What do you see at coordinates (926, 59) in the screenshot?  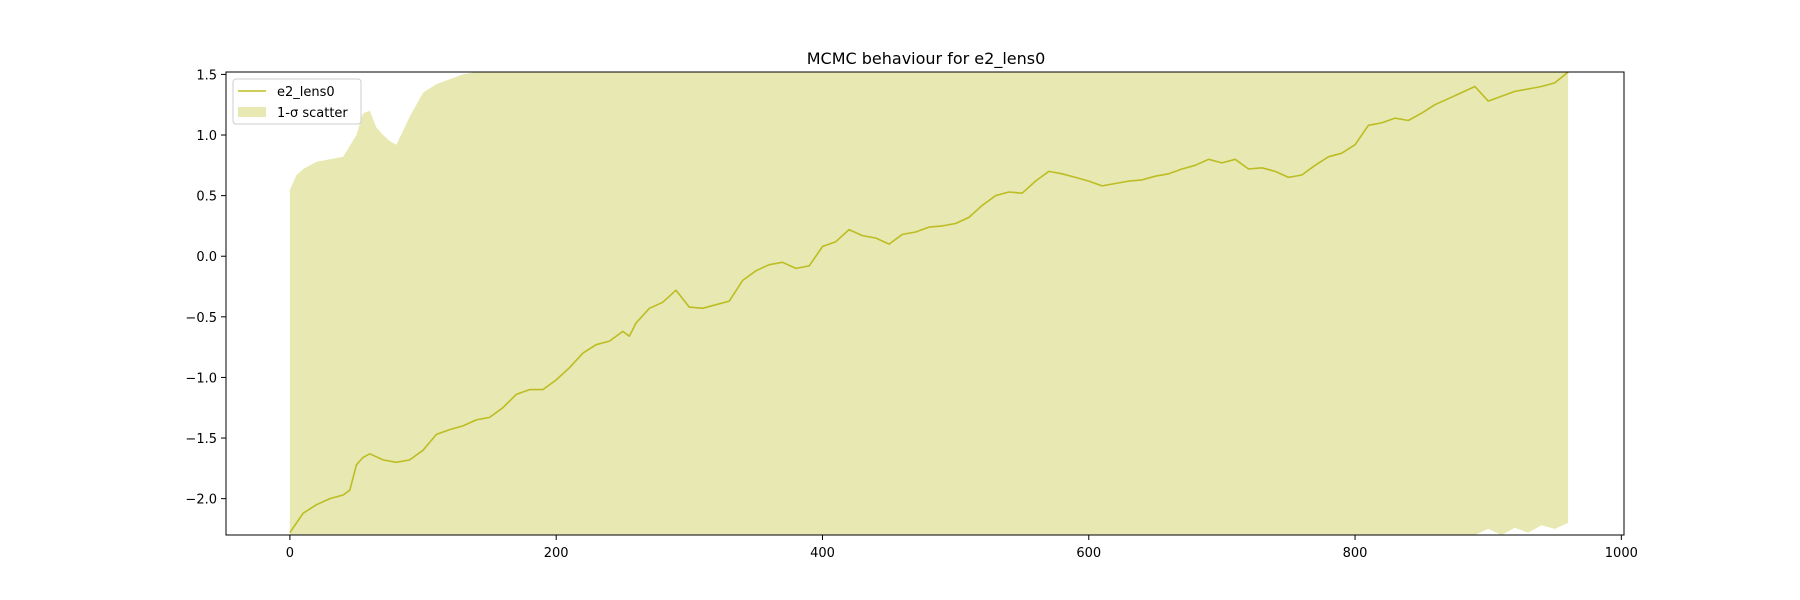 I see `chart-title: MCMC behaviour for e2_lens0` at bounding box center [926, 59].